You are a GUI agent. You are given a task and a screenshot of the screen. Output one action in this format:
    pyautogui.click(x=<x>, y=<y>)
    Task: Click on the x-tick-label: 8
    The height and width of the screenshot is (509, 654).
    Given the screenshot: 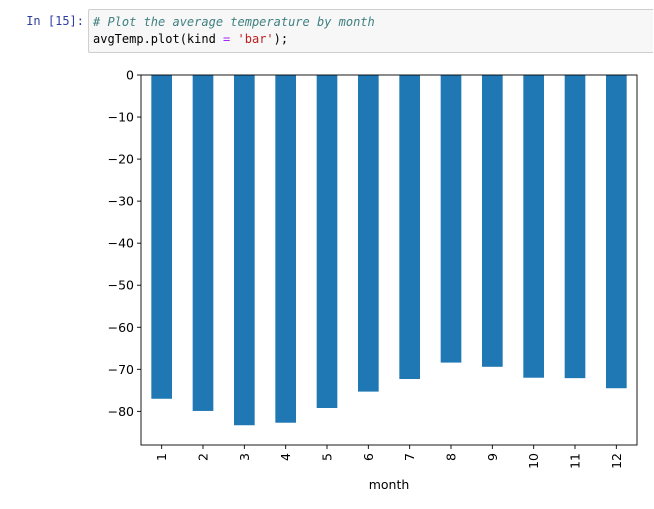 What is the action you would take?
    pyautogui.click(x=451, y=457)
    